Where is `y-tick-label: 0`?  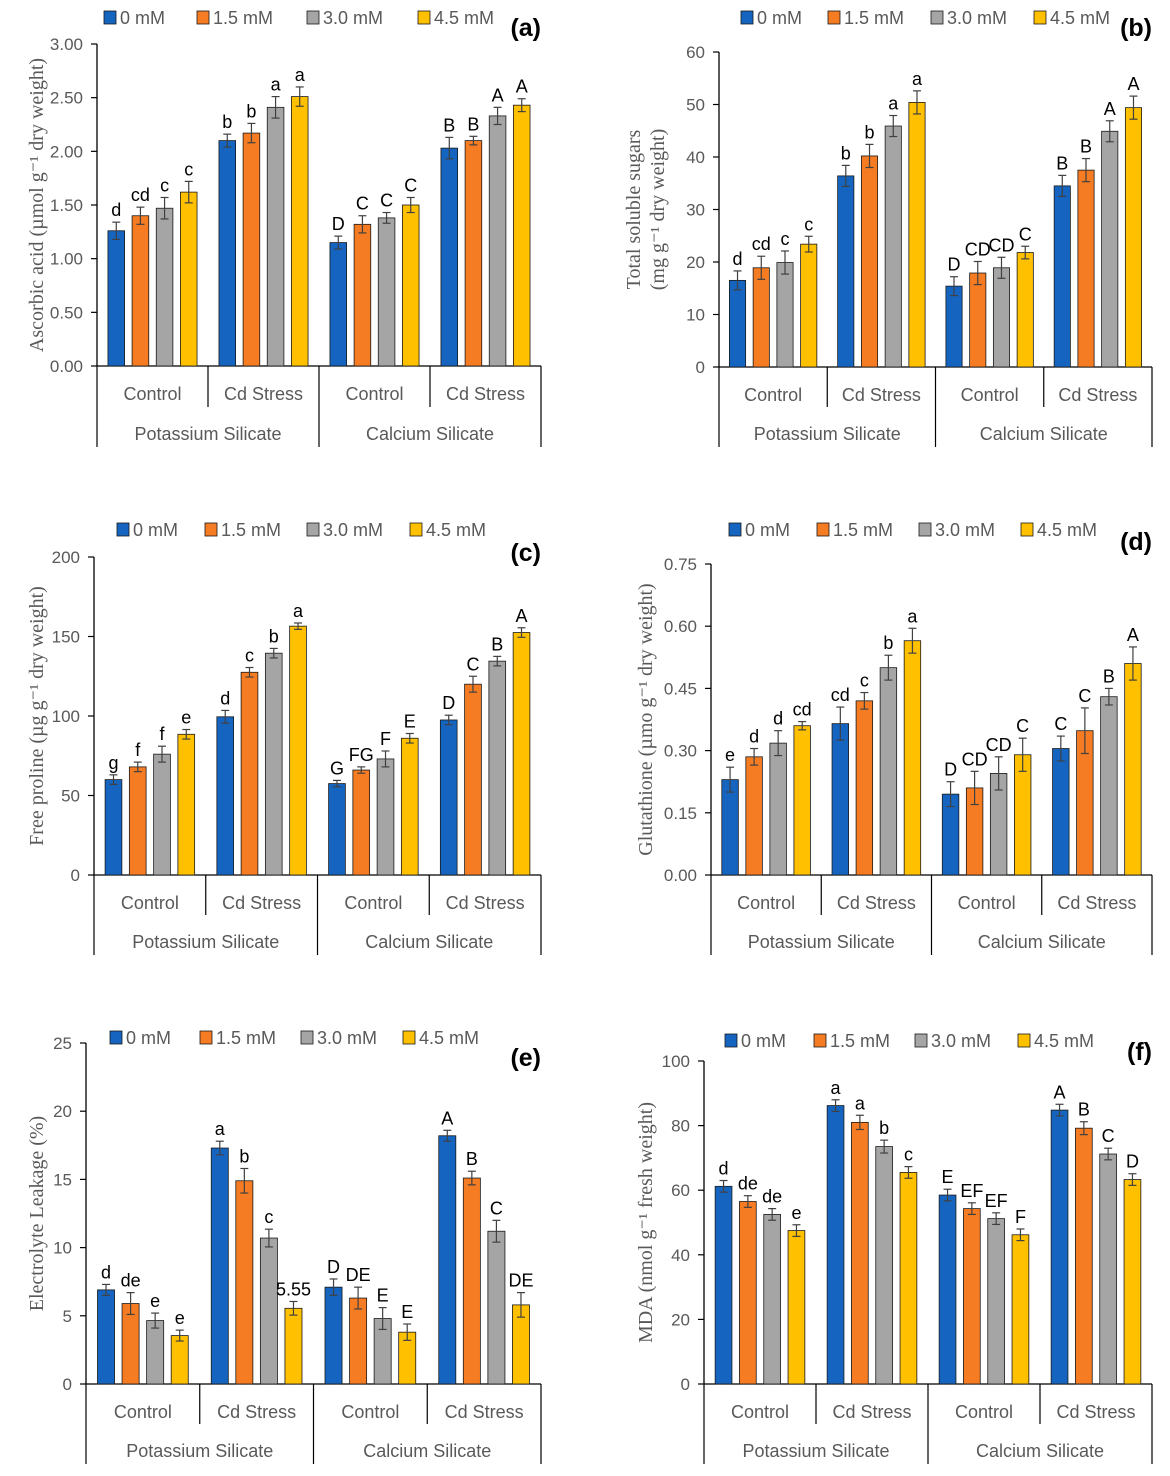
y-tick-label: 0 is located at coordinates (685, 1384).